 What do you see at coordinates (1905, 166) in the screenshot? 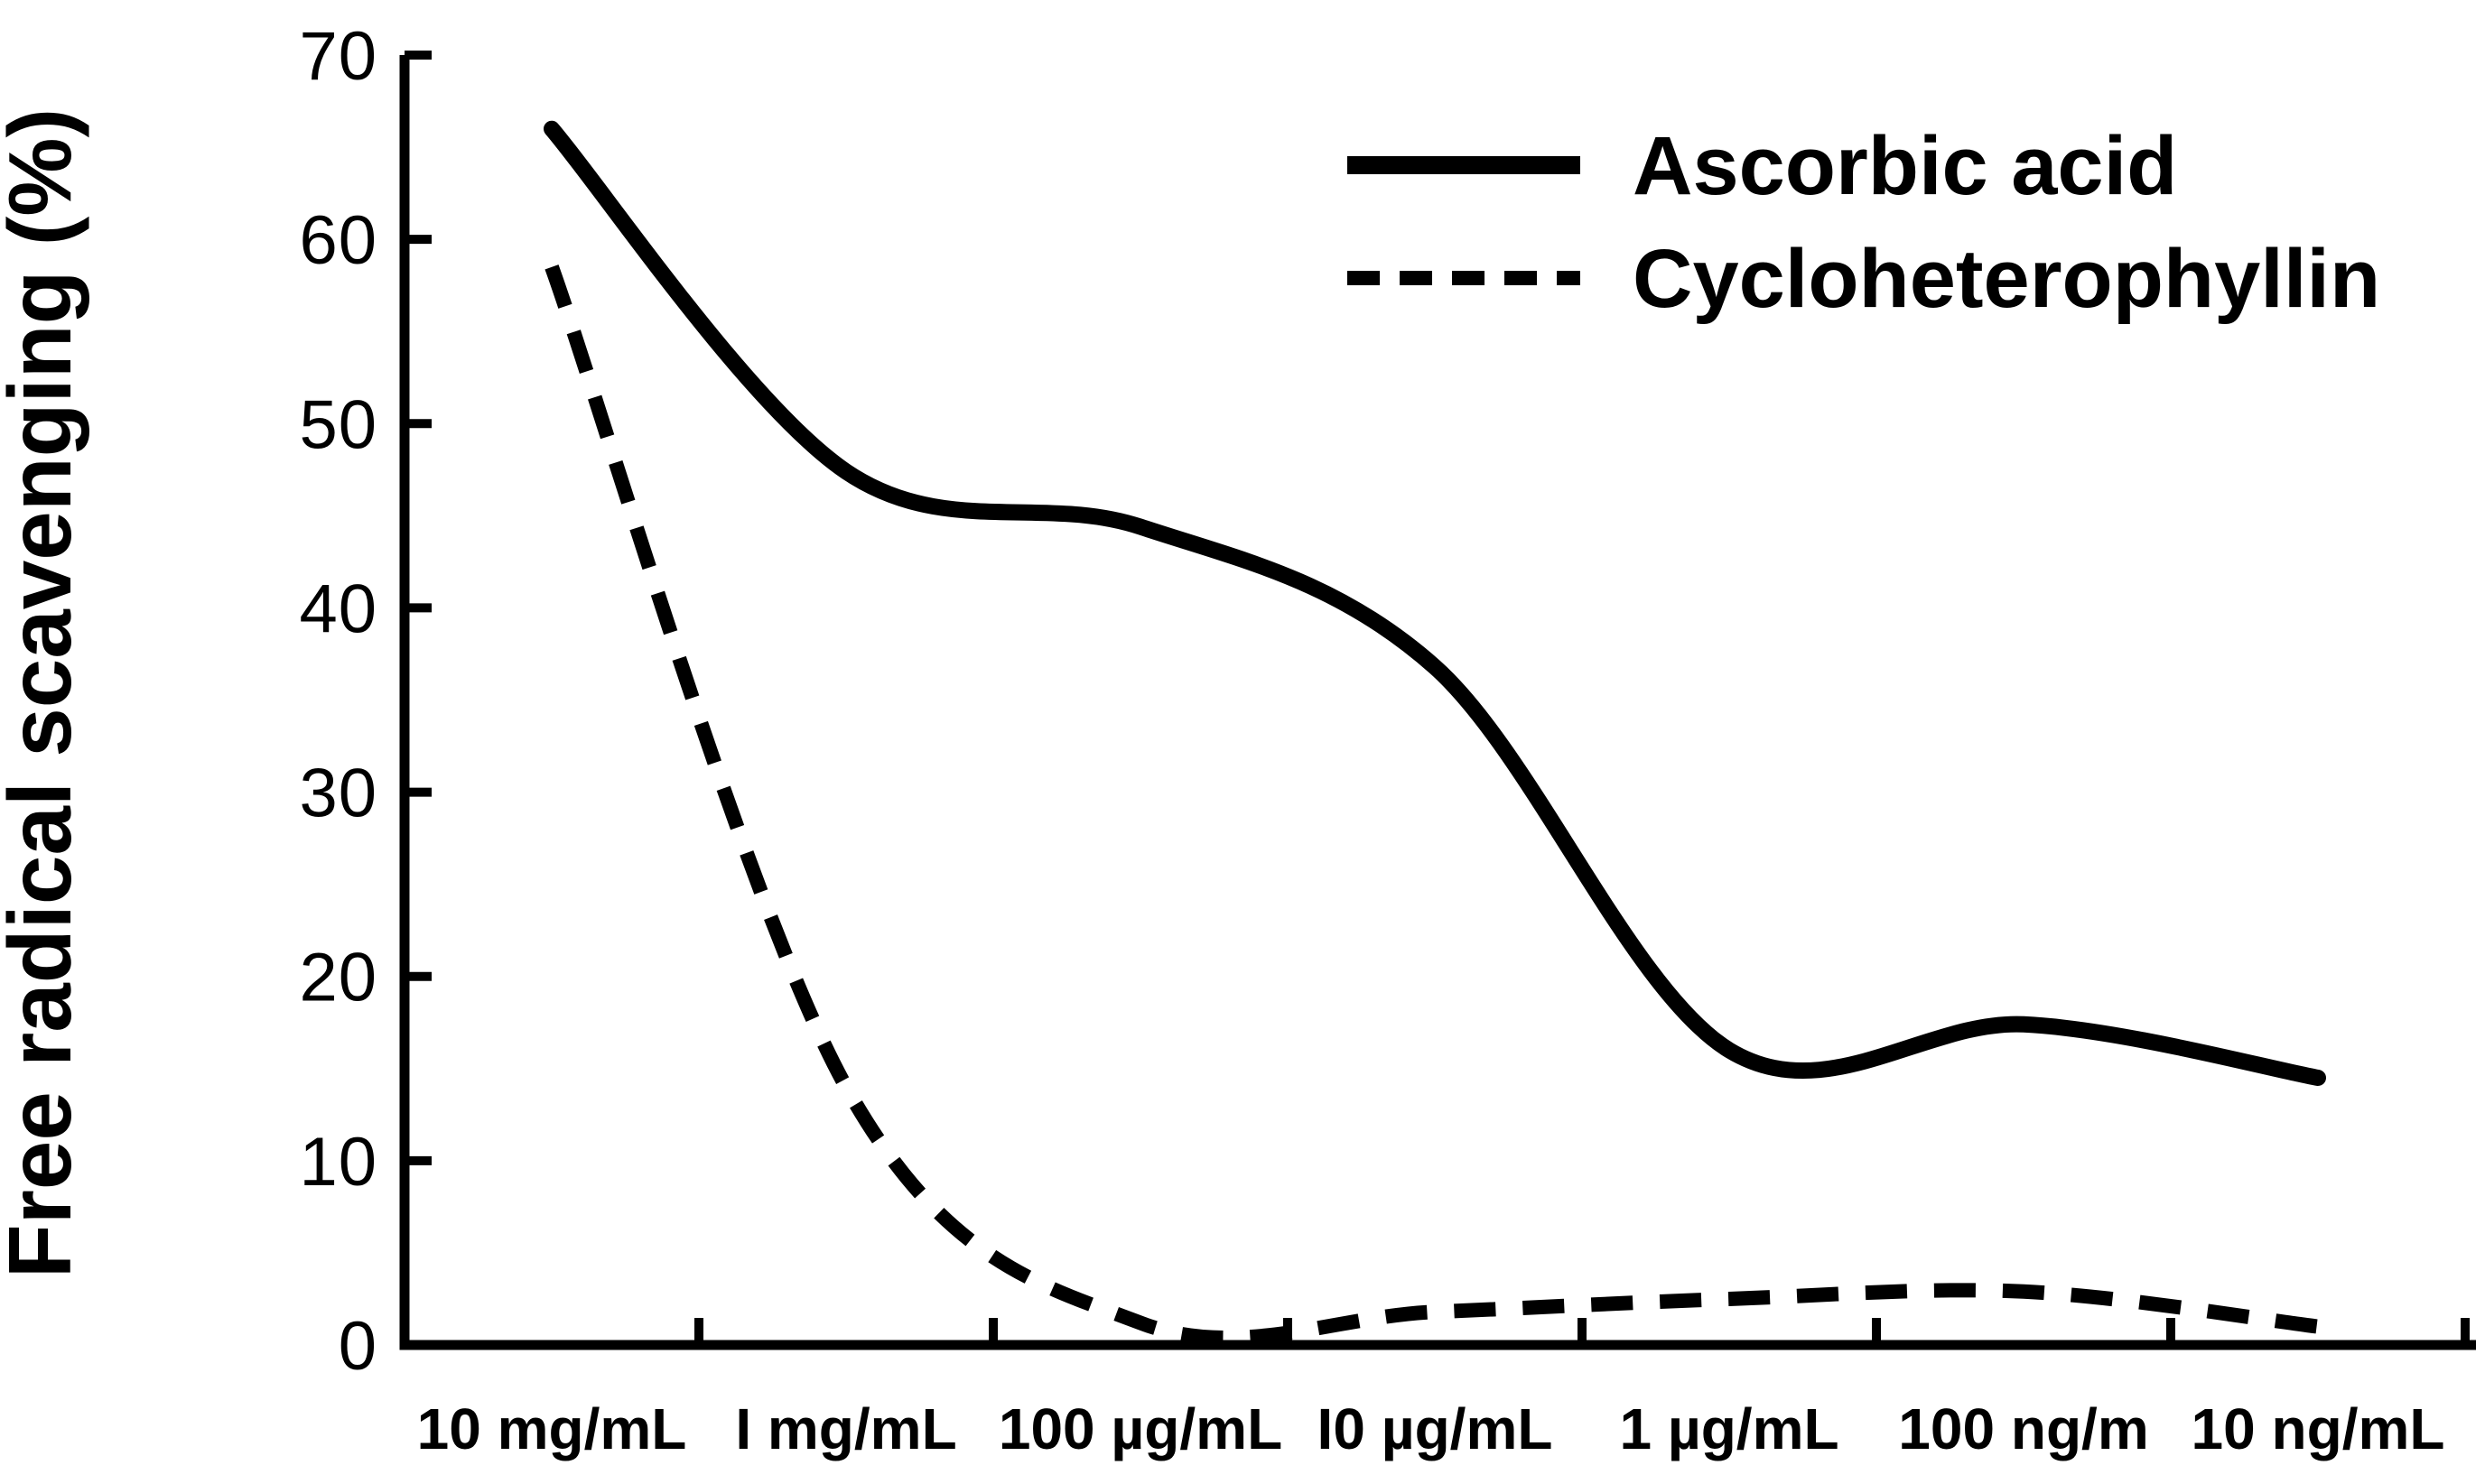
I see `legend-label: Ascorbic acid` at bounding box center [1905, 166].